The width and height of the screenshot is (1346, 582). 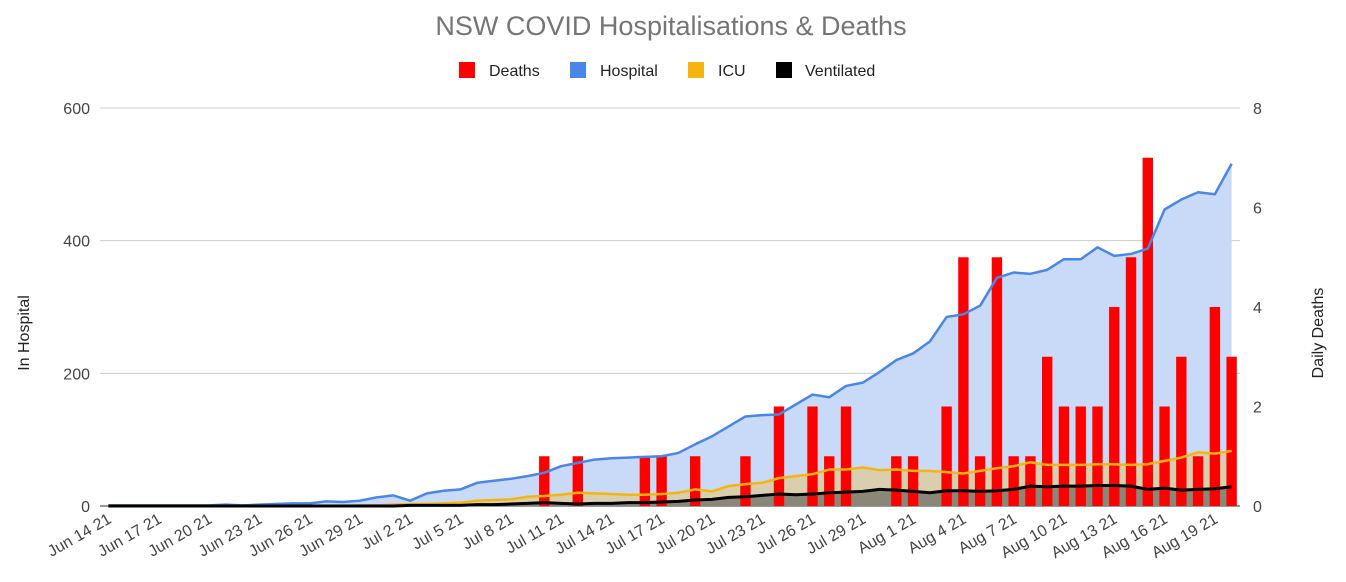 What do you see at coordinates (514, 71) in the screenshot?
I see `legend-label-deaths: Deaths` at bounding box center [514, 71].